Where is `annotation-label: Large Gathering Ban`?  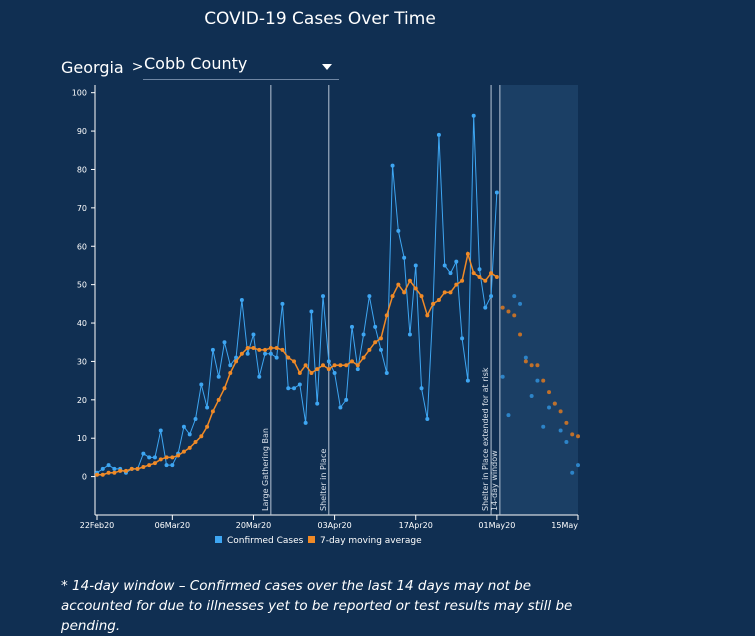
annotation-label: Large Gathering Ban is located at coordinates (265, 469).